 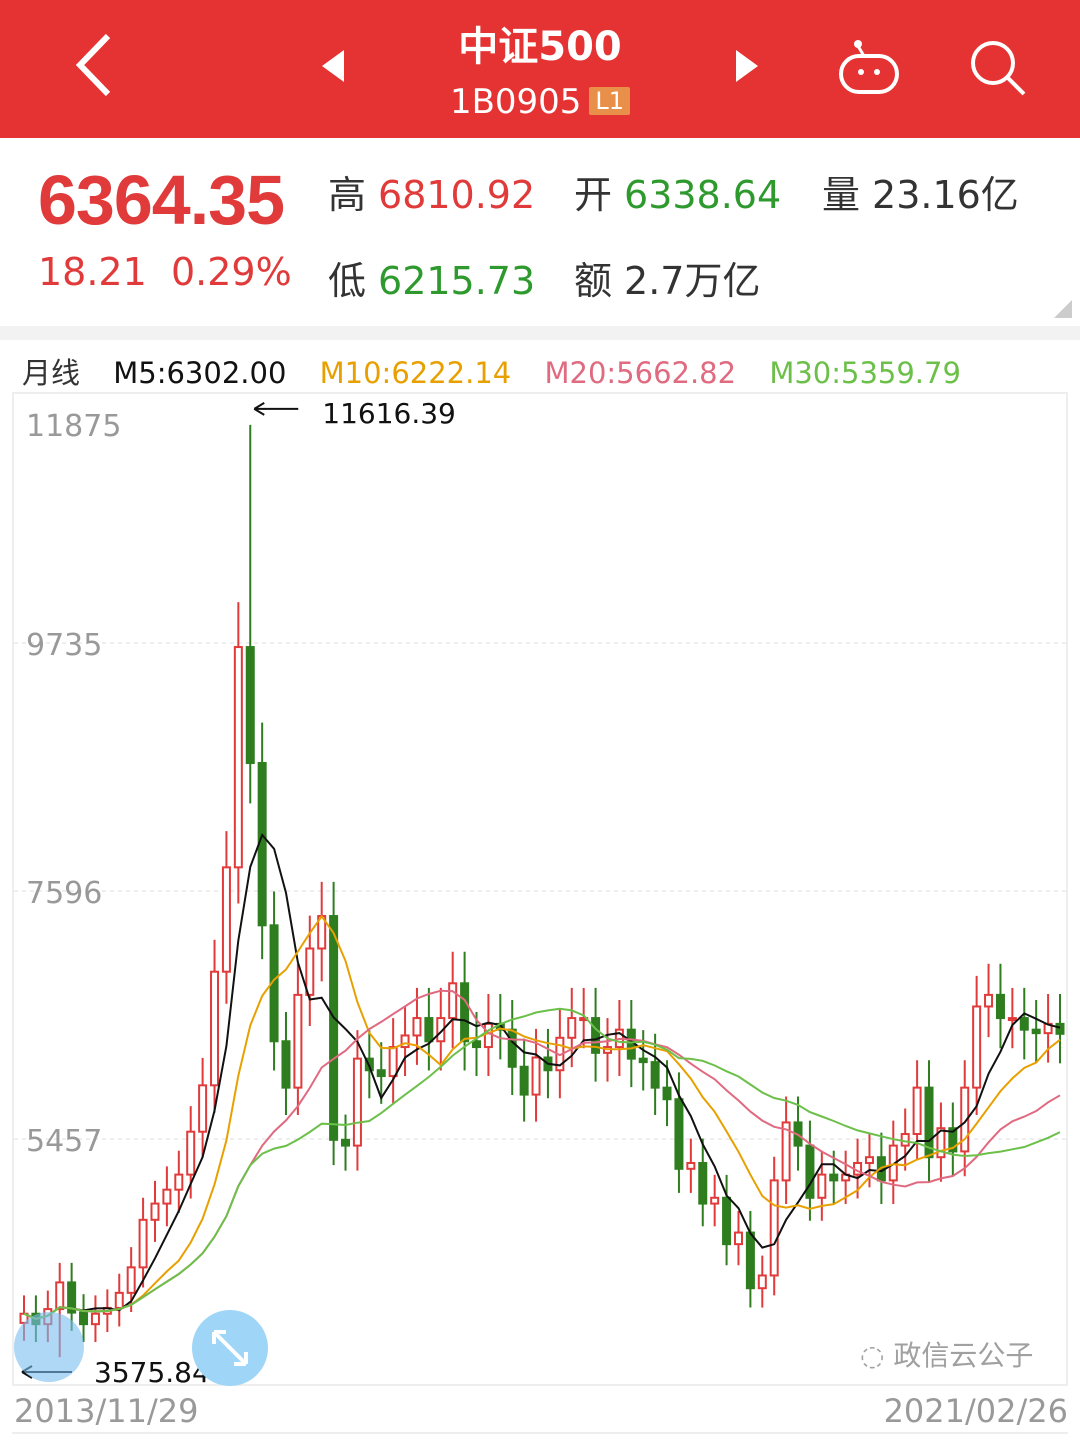 I want to click on period-selector: 月线, so click(x=51, y=373).